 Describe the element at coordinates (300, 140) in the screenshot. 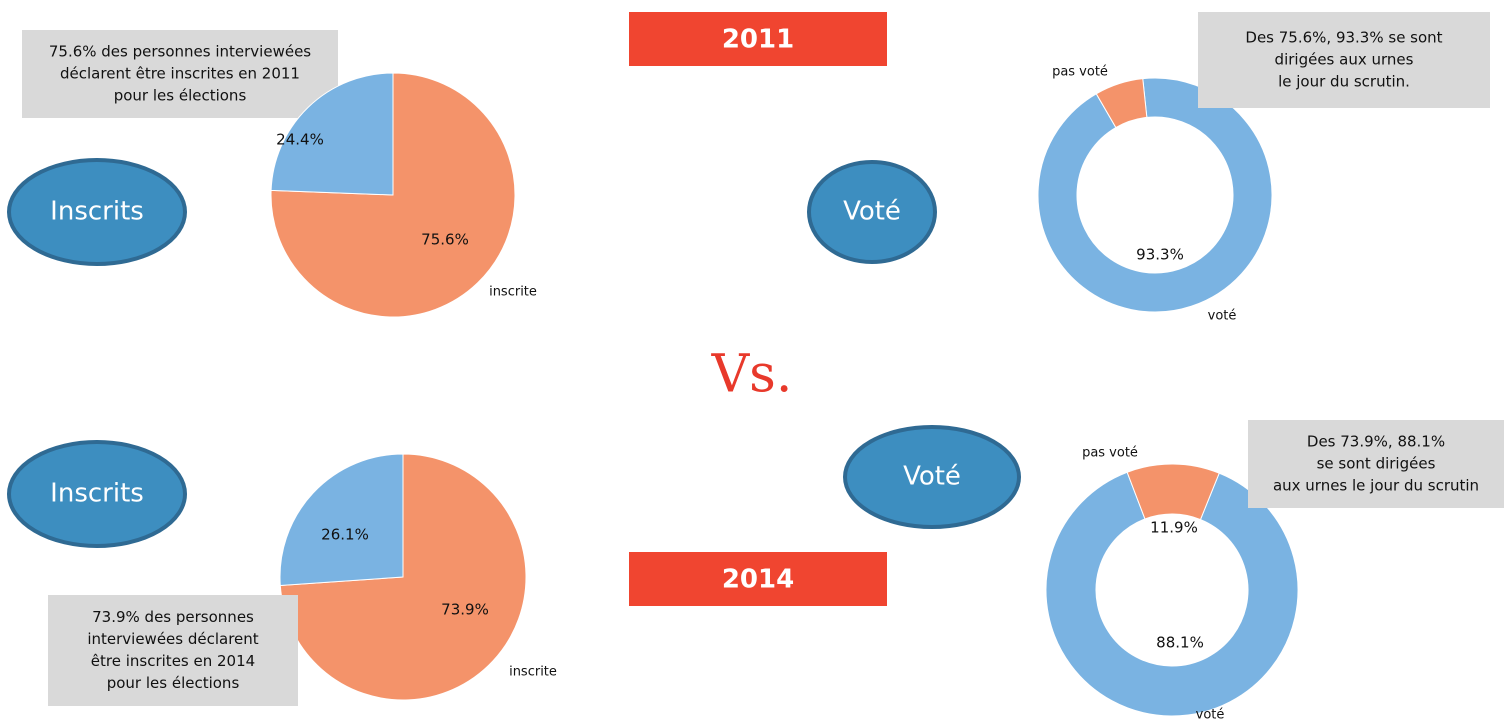

I see `value-label: 24.4%` at that location.